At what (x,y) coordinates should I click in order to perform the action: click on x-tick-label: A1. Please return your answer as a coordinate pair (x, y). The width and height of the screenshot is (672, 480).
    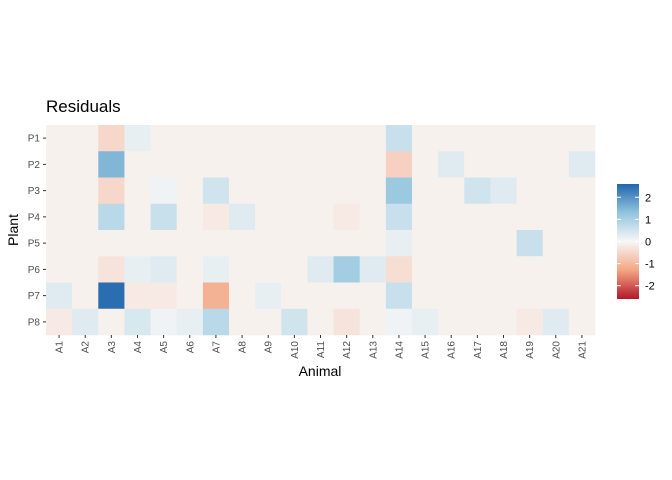
    Looking at the image, I should click on (60, 347).